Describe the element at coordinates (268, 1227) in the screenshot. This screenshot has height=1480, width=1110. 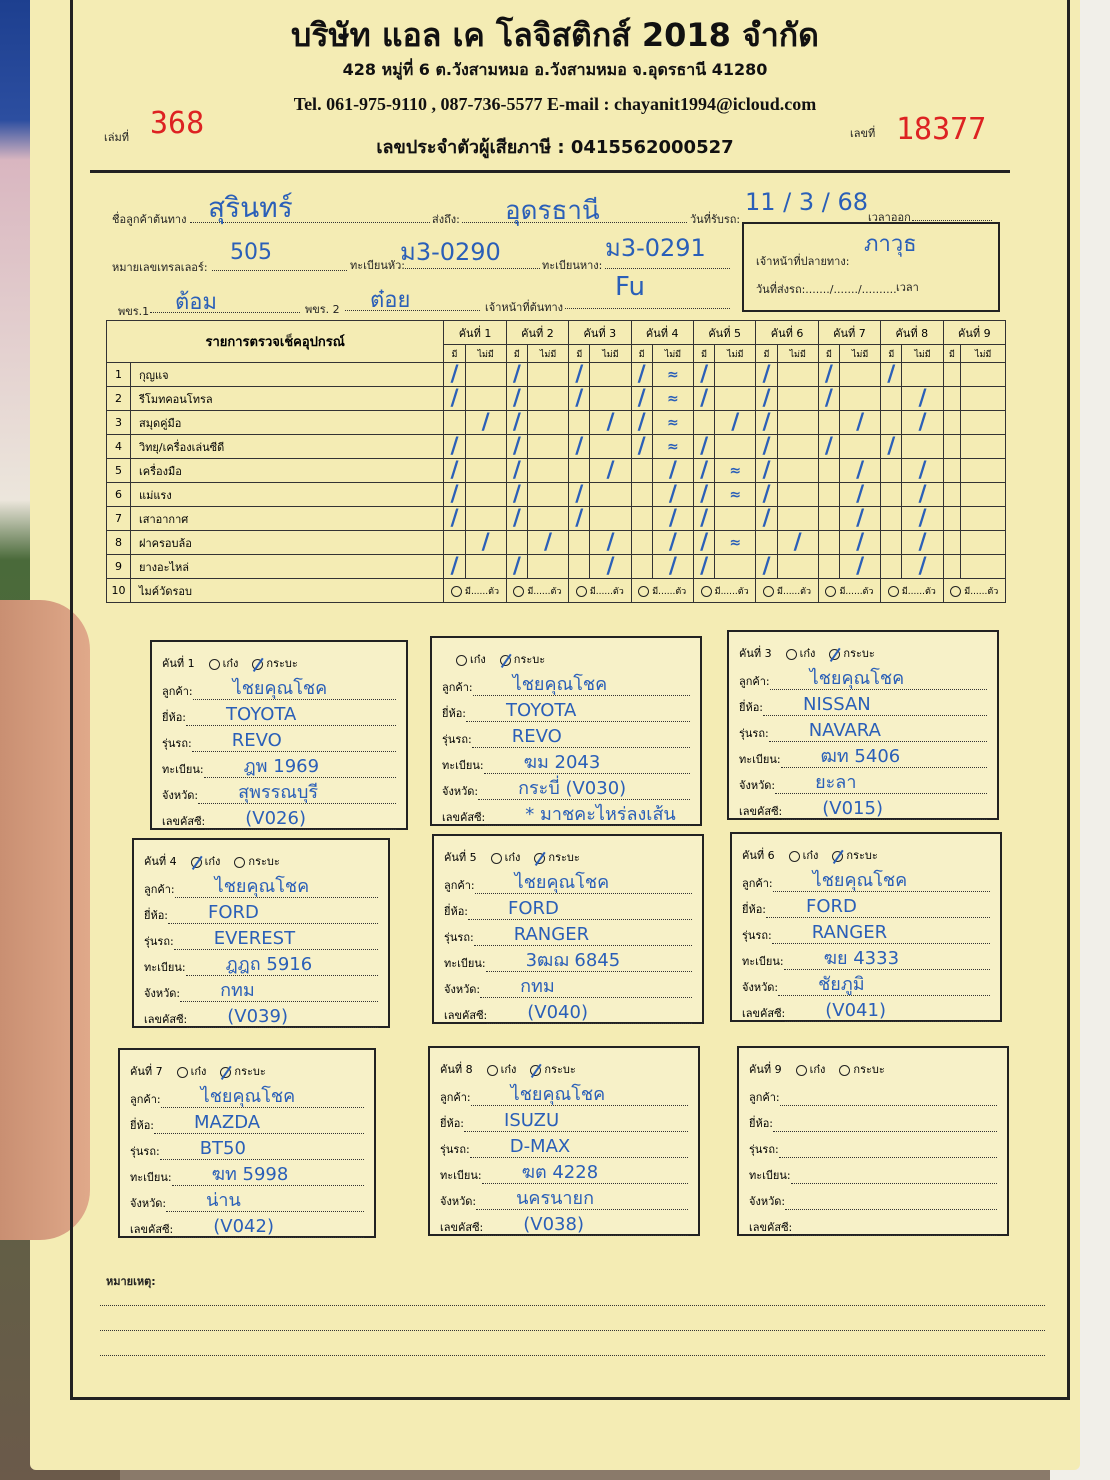
I see `vin-value: (V042)` at that location.